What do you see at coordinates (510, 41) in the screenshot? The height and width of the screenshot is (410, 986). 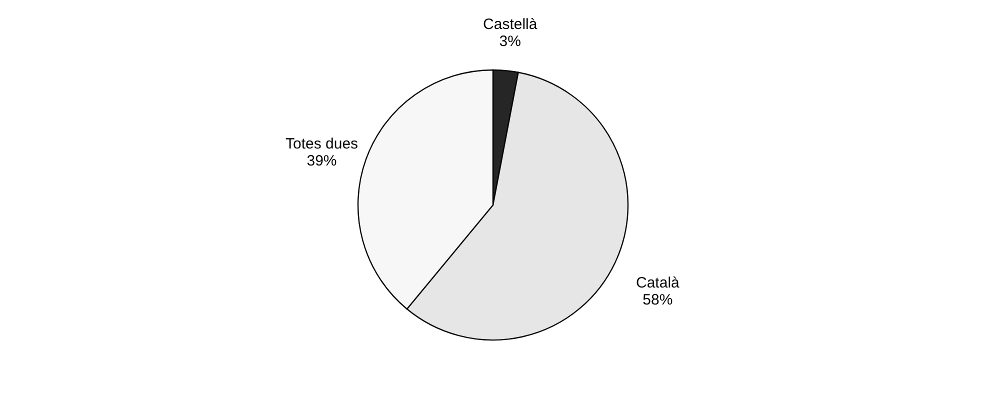 I see `data-label: 3%` at bounding box center [510, 41].